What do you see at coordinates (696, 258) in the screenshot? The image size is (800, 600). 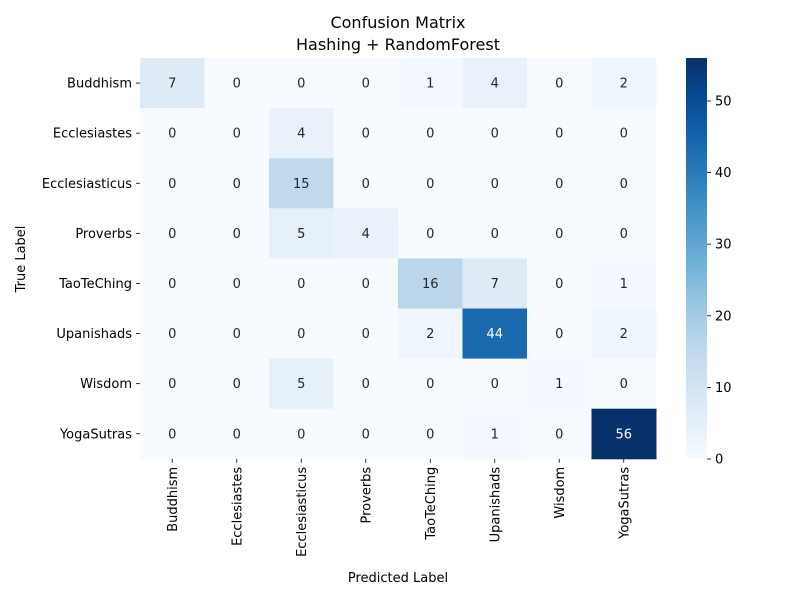 I see `colorbar` at bounding box center [696, 258].